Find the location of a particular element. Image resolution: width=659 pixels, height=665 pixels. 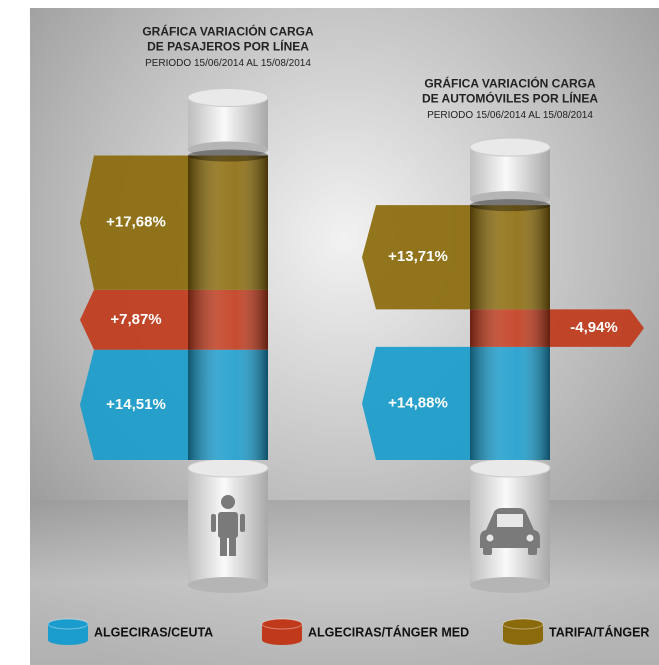

value-label: +17,68% is located at coordinates (136, 222).